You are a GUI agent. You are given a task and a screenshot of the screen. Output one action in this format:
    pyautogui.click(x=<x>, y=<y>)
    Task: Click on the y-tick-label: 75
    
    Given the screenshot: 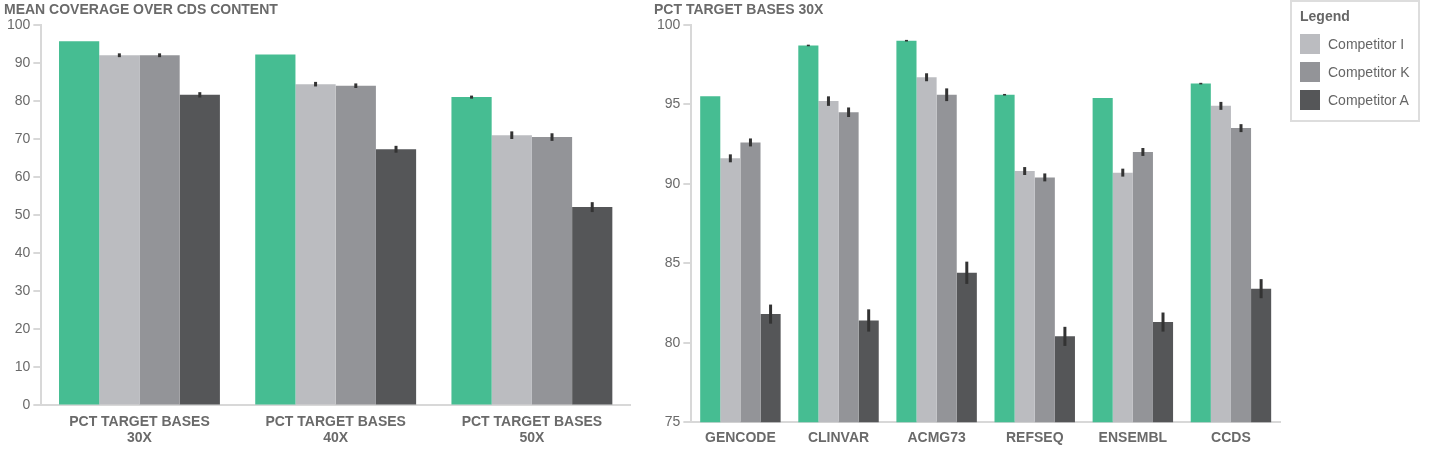 What is the action you would take?
    pyautogui.click(x=672, y=421)
    